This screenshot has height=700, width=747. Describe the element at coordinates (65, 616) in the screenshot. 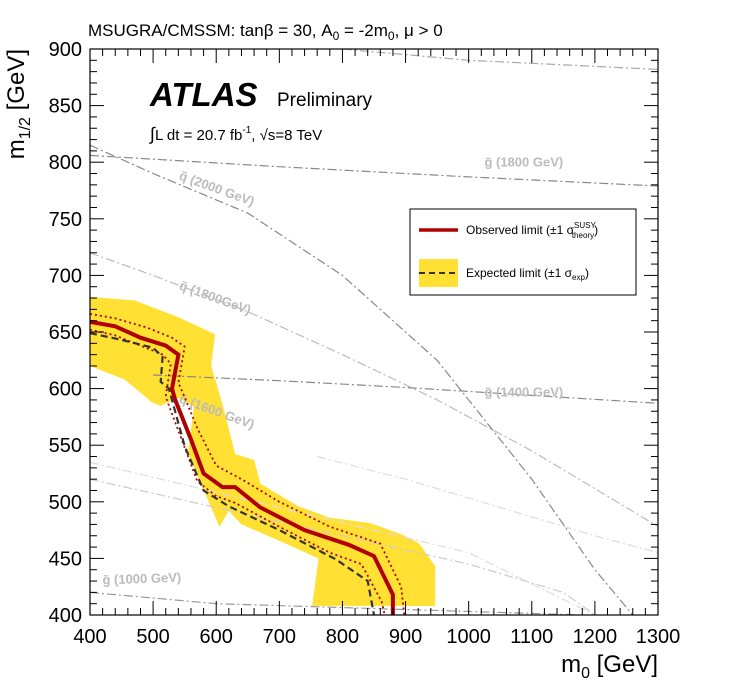

I see `y-tick-label: 400` at that location.